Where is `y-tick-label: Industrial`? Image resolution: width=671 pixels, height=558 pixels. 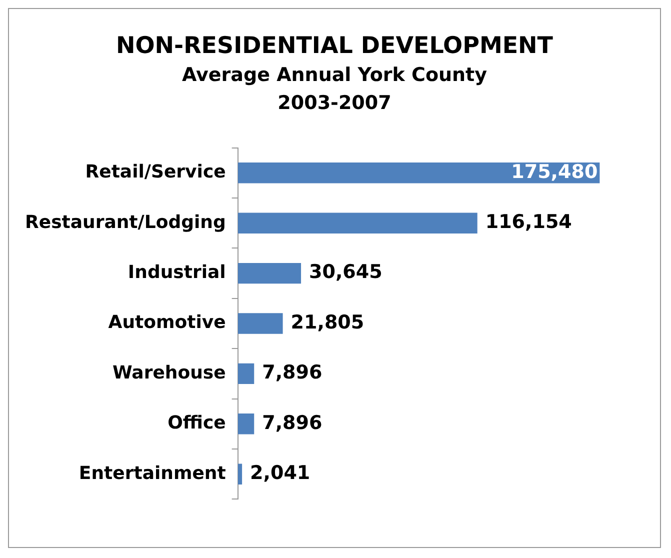
y-tick-label: Industrial is located at coordinates (177, 272).